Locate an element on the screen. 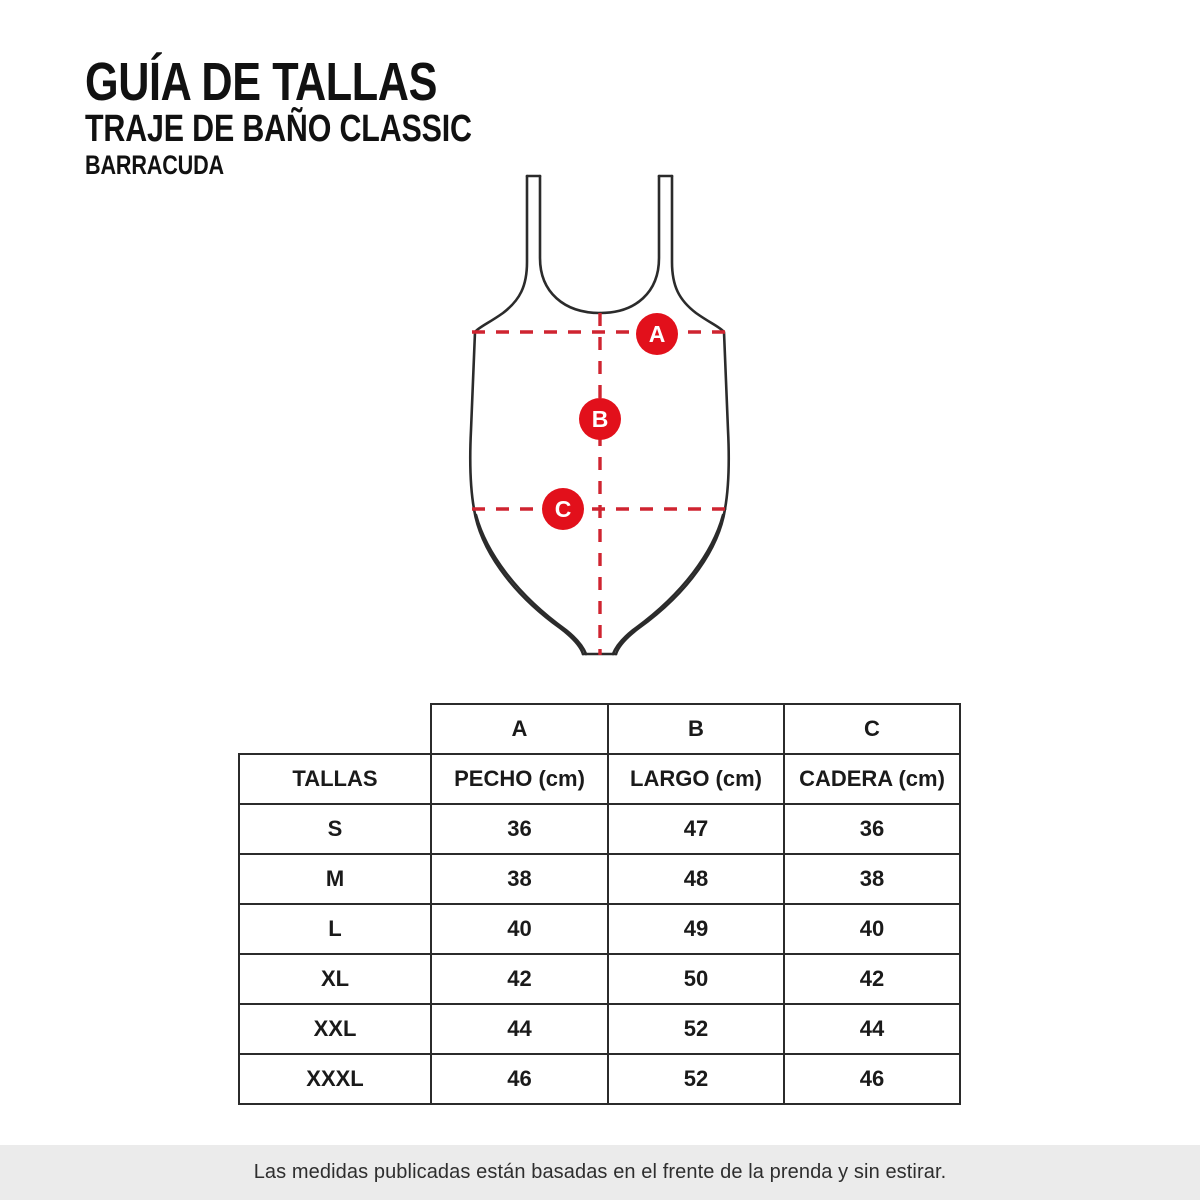 This screenshot has width=1200, height=1200. swimsuit-outline is located at coordinates (599, 415).